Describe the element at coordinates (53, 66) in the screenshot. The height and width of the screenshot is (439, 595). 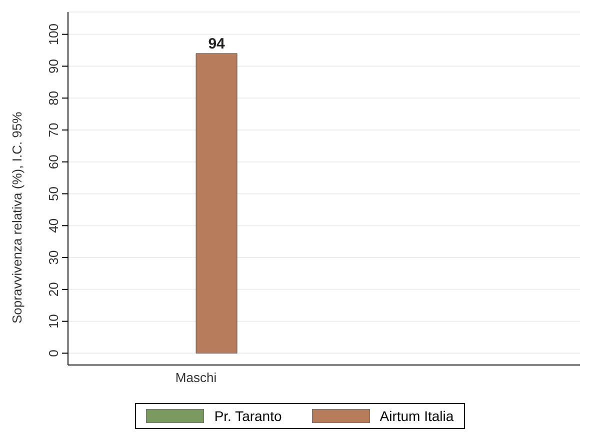
I see `y-tick-label: 90` at that location.